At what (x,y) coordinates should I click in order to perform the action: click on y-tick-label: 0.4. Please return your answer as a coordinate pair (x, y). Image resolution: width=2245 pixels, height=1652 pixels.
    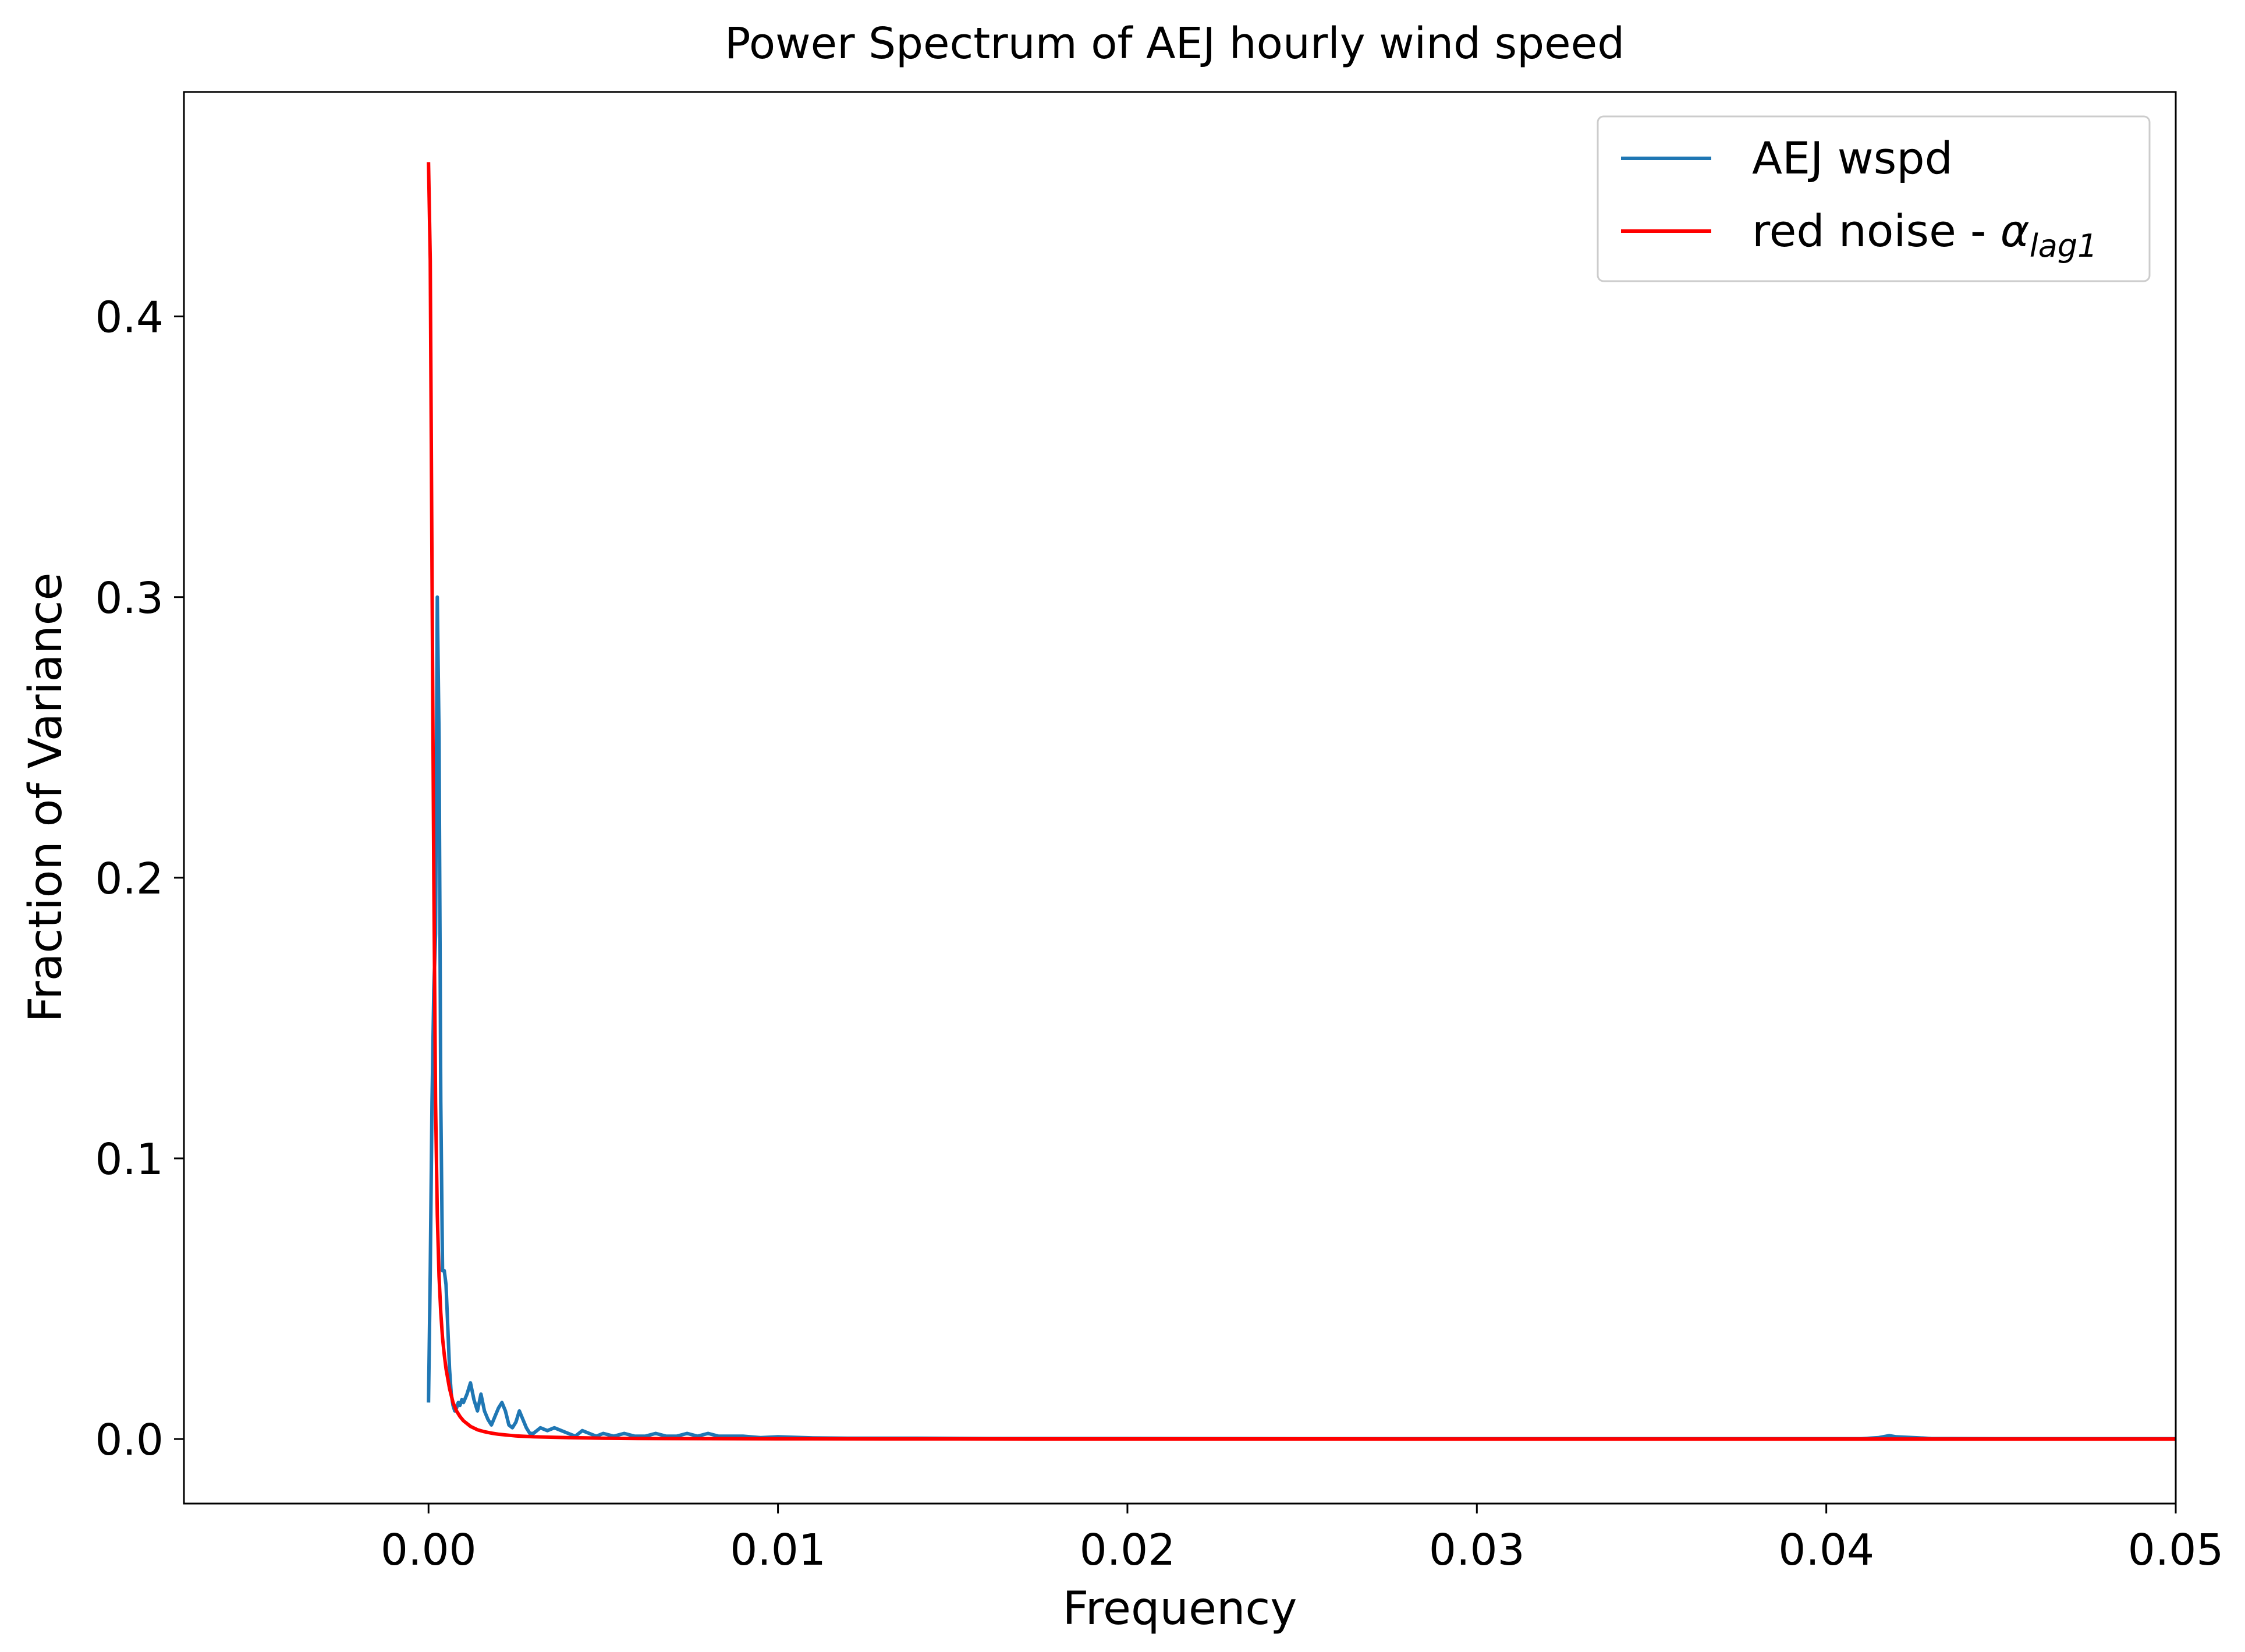
    Looking at the image, I should click on (129, 318).